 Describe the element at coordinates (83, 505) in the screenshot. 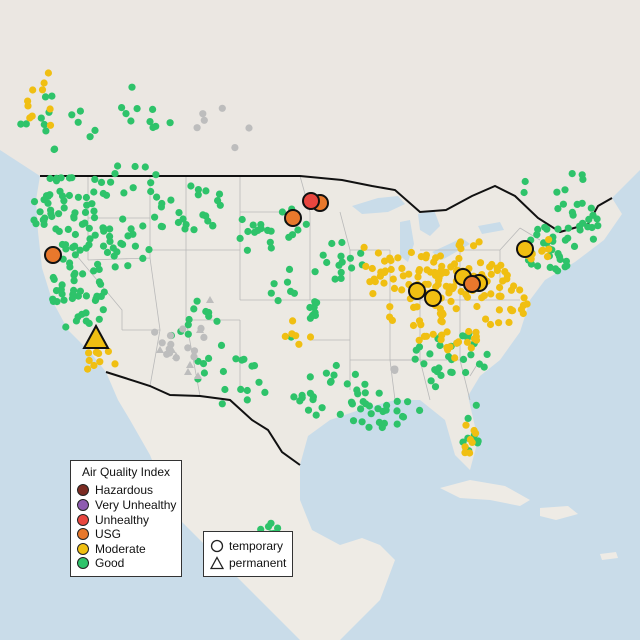

I see `very-unhealthy-swatch-icon` at that location.